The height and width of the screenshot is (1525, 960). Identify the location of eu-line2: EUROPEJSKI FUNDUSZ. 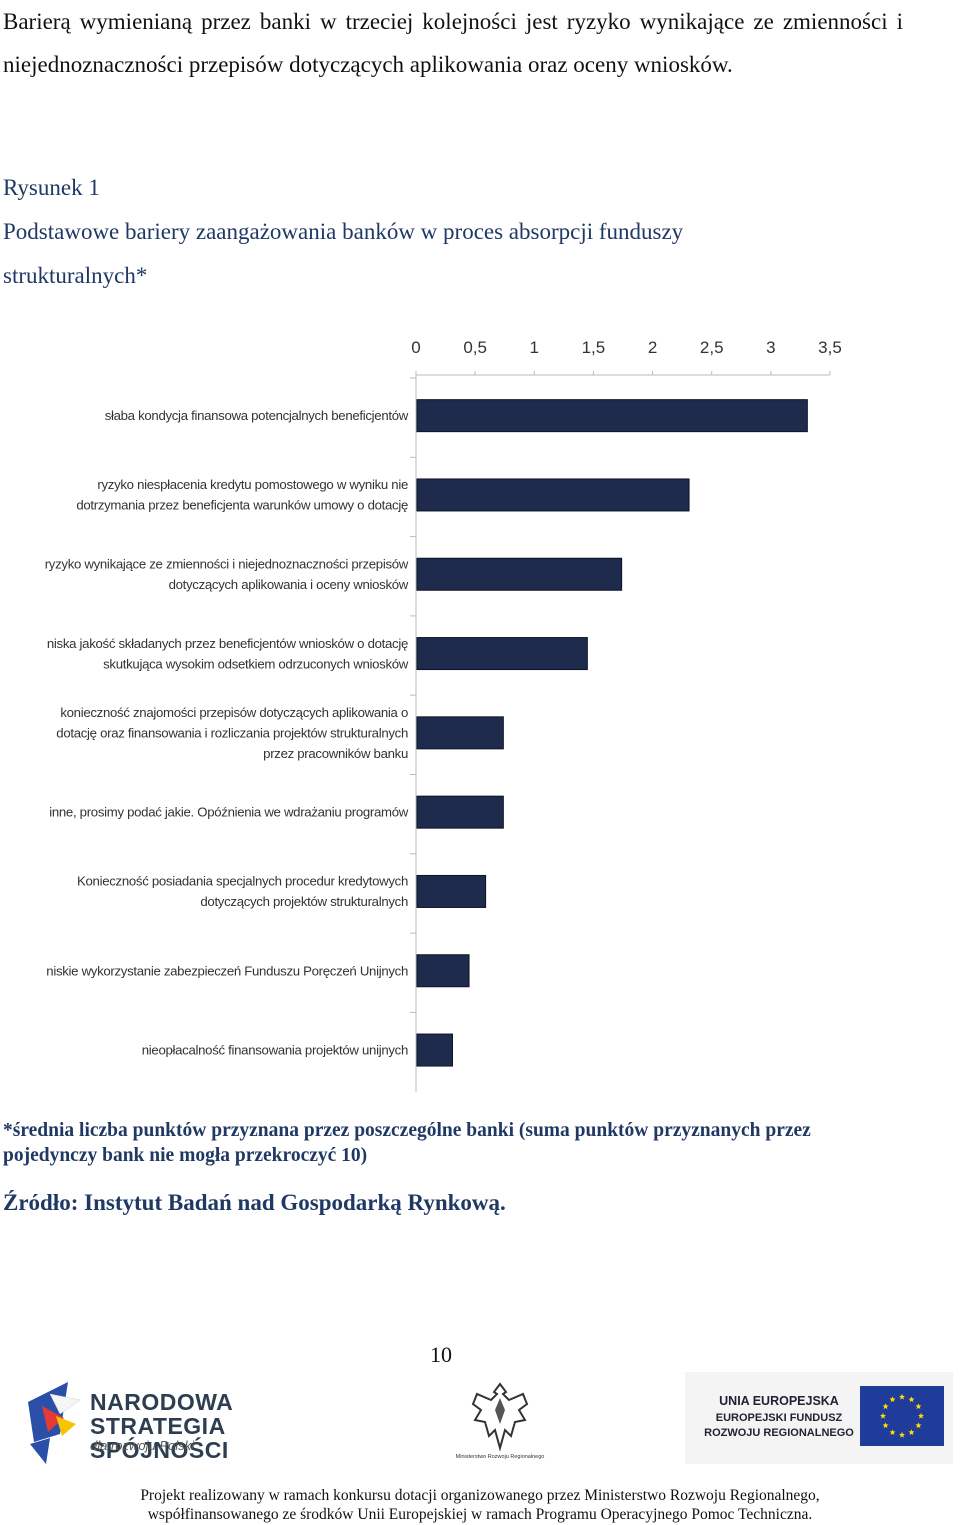
(779, 1418).